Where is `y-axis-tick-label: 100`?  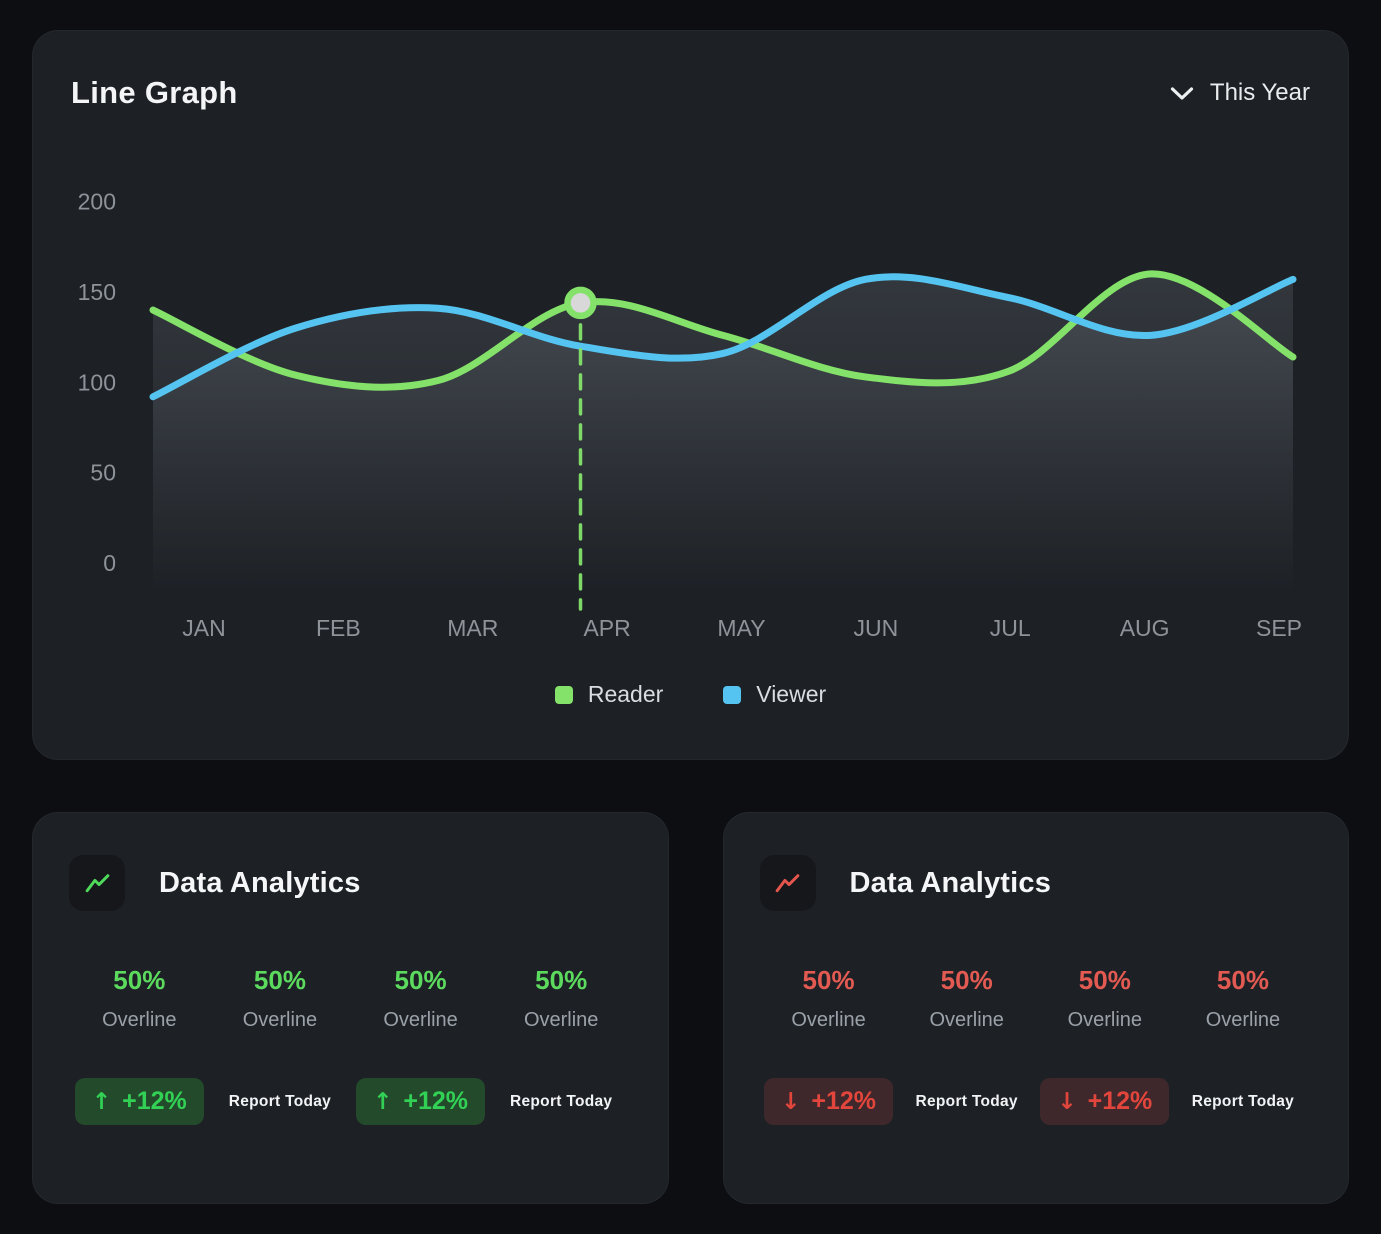 y-axis-tick-label: 100 is located at coordinates (97, 382).